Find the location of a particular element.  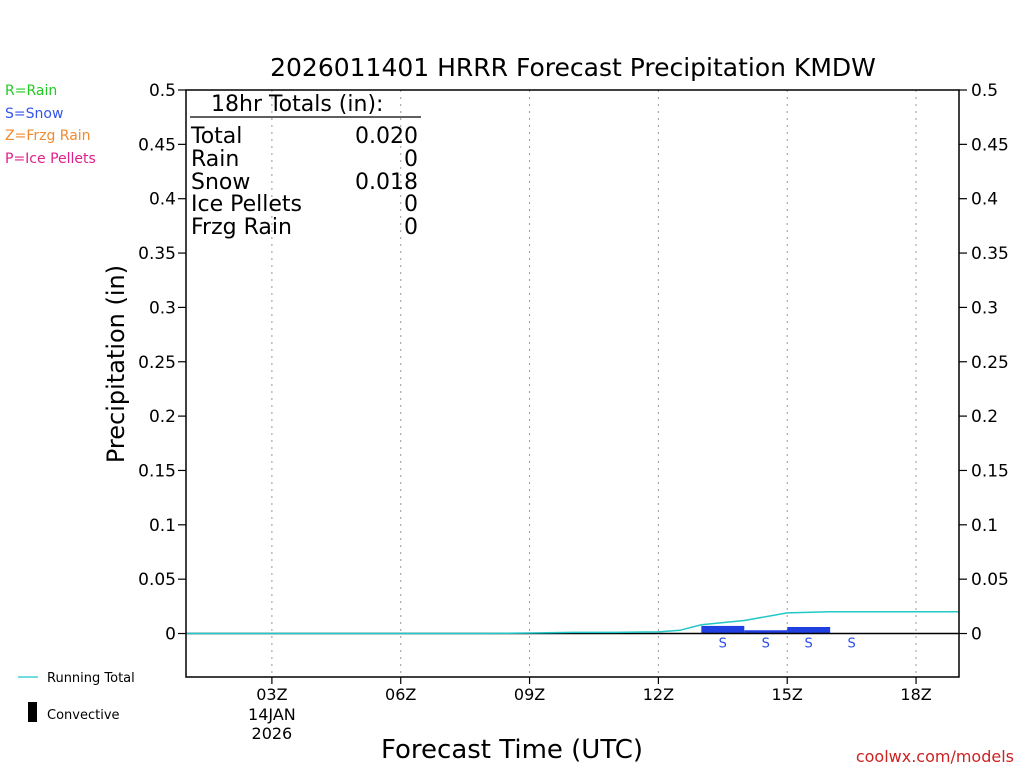

legend-rain: R=Rain is located at coordinates (31, 91).